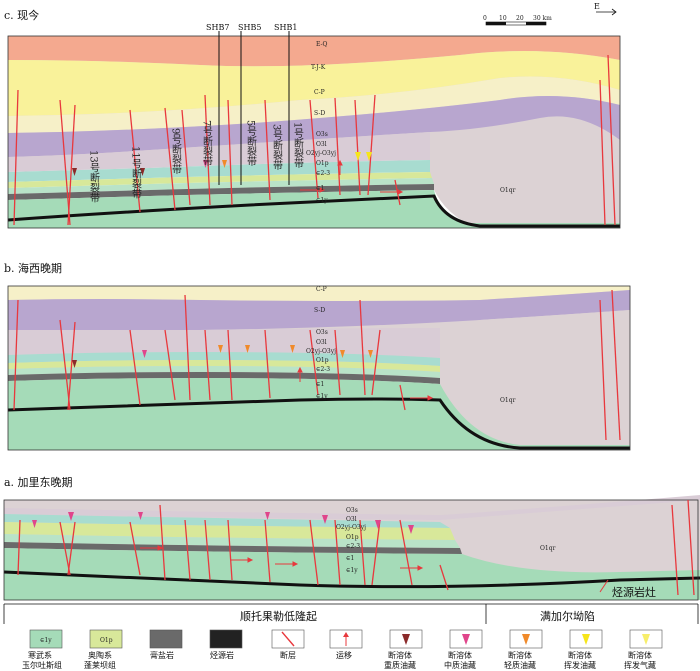  I want to click on scale-tick-10: 10, so click(503, 18).